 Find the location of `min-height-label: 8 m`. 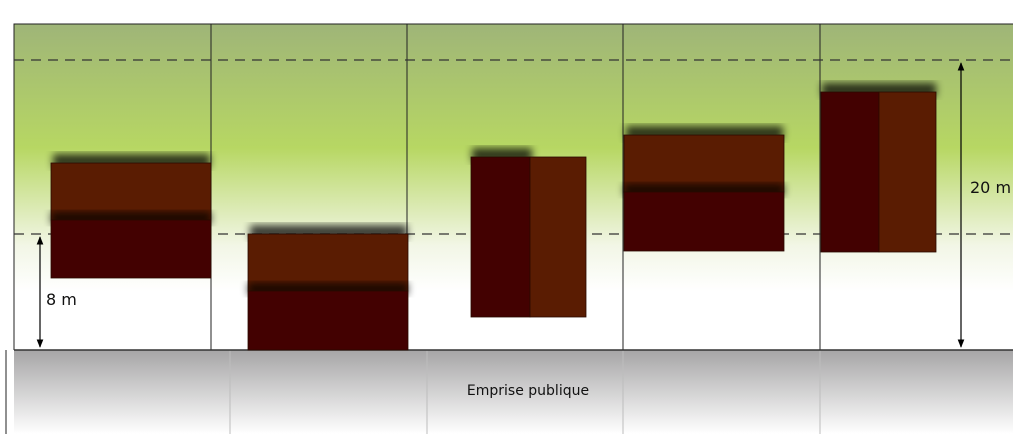

min-height-label: 8 m is located at coordinates (61, 299).